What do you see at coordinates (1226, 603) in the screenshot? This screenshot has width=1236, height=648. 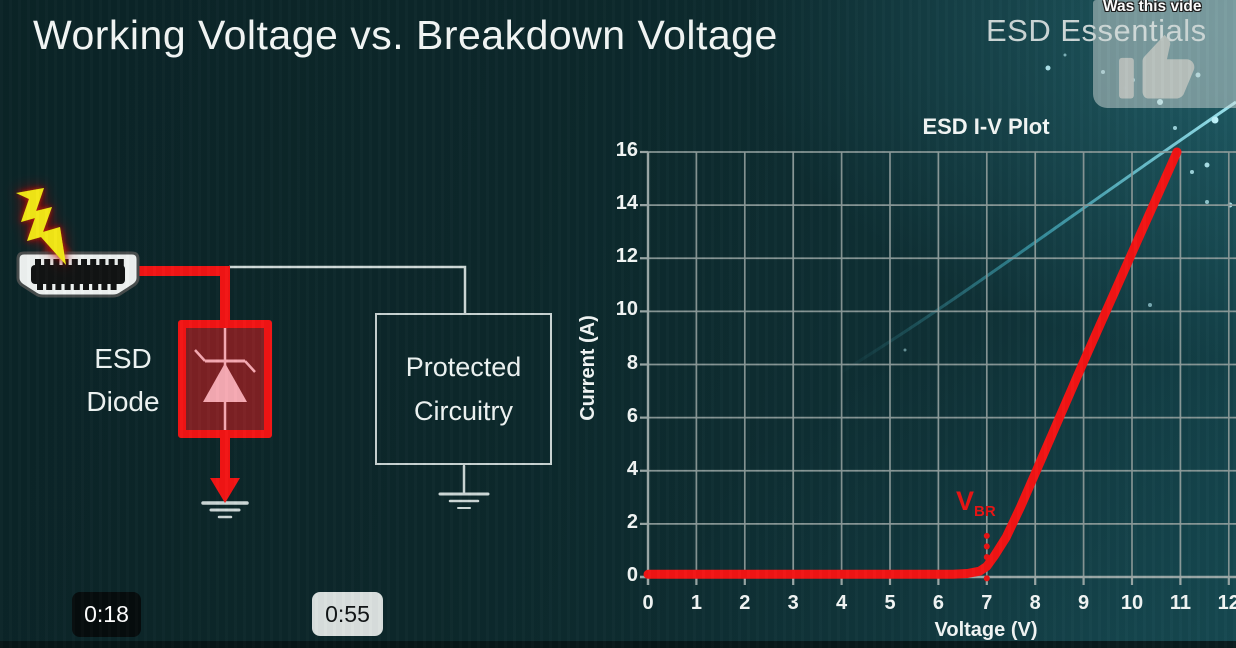 I see `xtick-label: 12` at bounding box center [1226, 603].